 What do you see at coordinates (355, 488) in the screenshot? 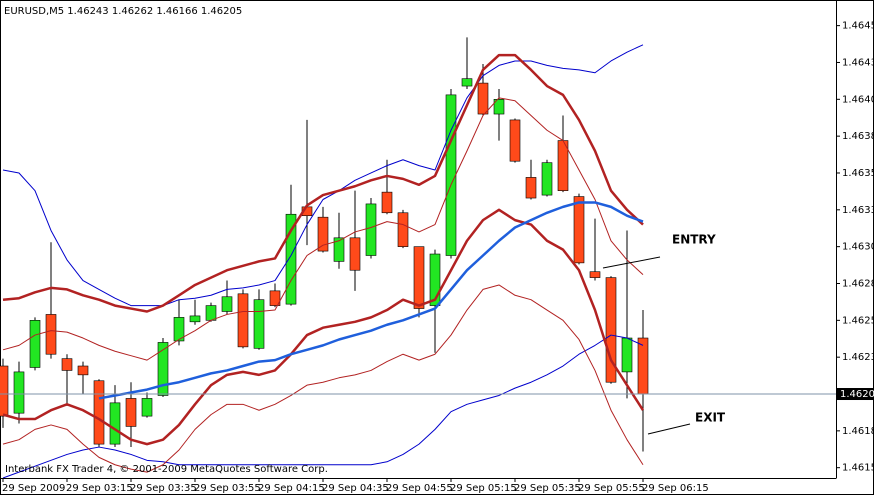
I see `x-tick-label: 29 Sep 04:35` at bounding box center [355, 488].